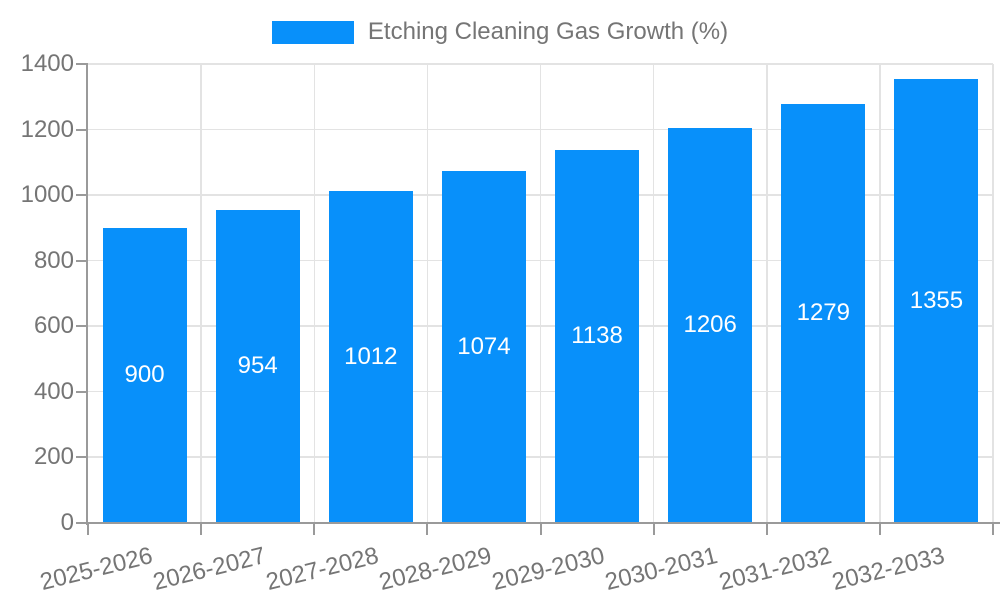  What do you see at coordinates (548, 569) in the screenshot?
I see `x-tick-label: 2029-2030` at bounding box center [548, 569].